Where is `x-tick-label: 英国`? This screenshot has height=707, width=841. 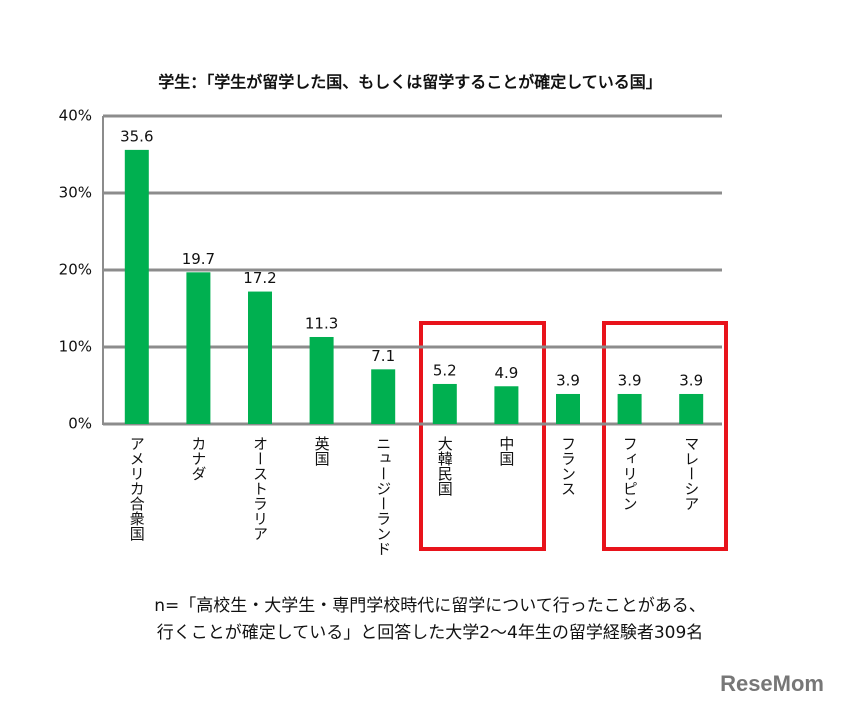 x-tick-label: 英国 is located at coordinates (322, 450).